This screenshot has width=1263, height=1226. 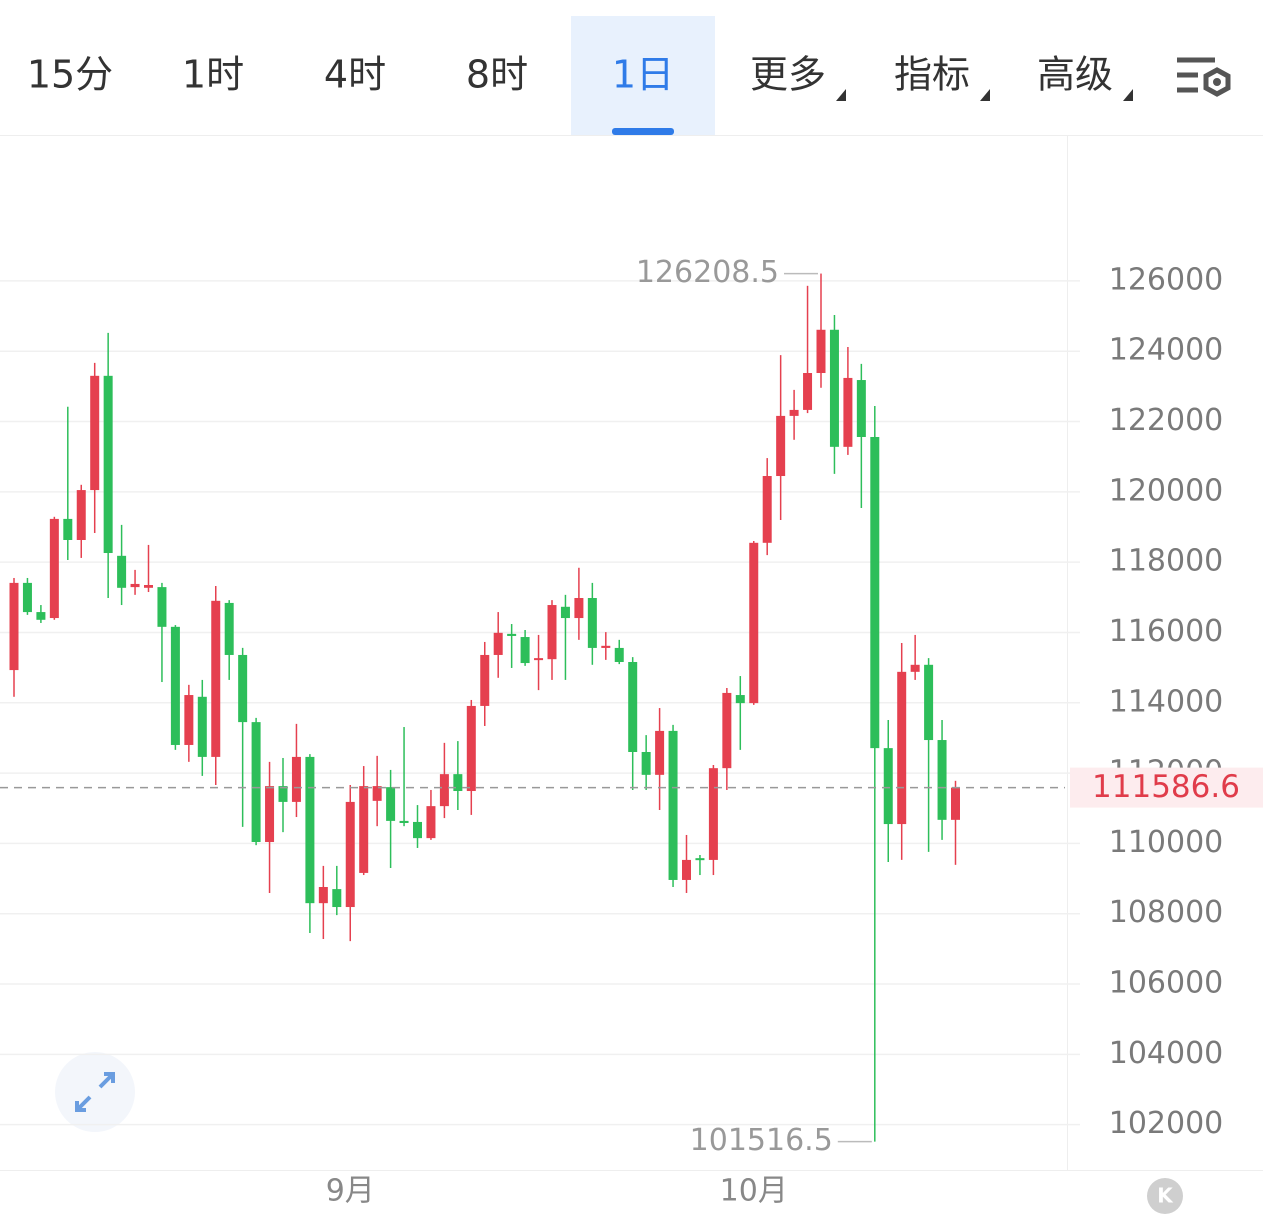 What do you see at coordinates (497, 75) in the screenshot?
I see `tab: 8时` at bounding box center [497, 75].